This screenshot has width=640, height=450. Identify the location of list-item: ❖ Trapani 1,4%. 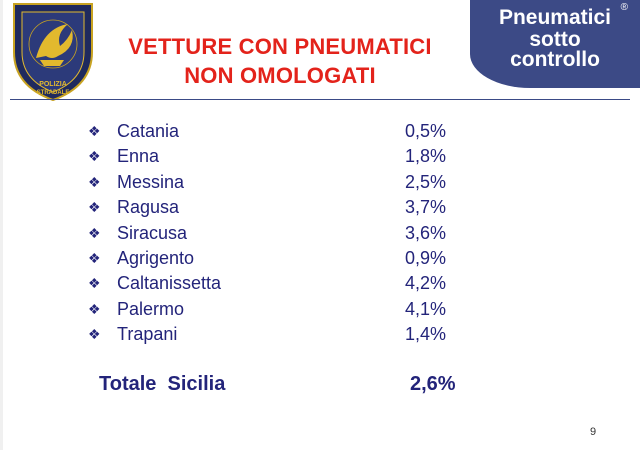
(288, 334).